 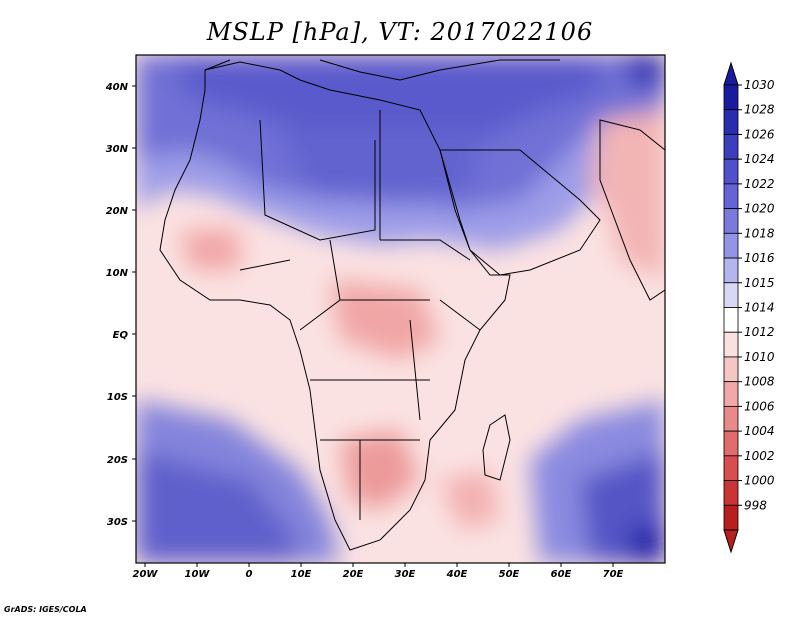 I want to click on map-title: MSLP [hPa], VT: 2017022106, so click(x=400, y=32).